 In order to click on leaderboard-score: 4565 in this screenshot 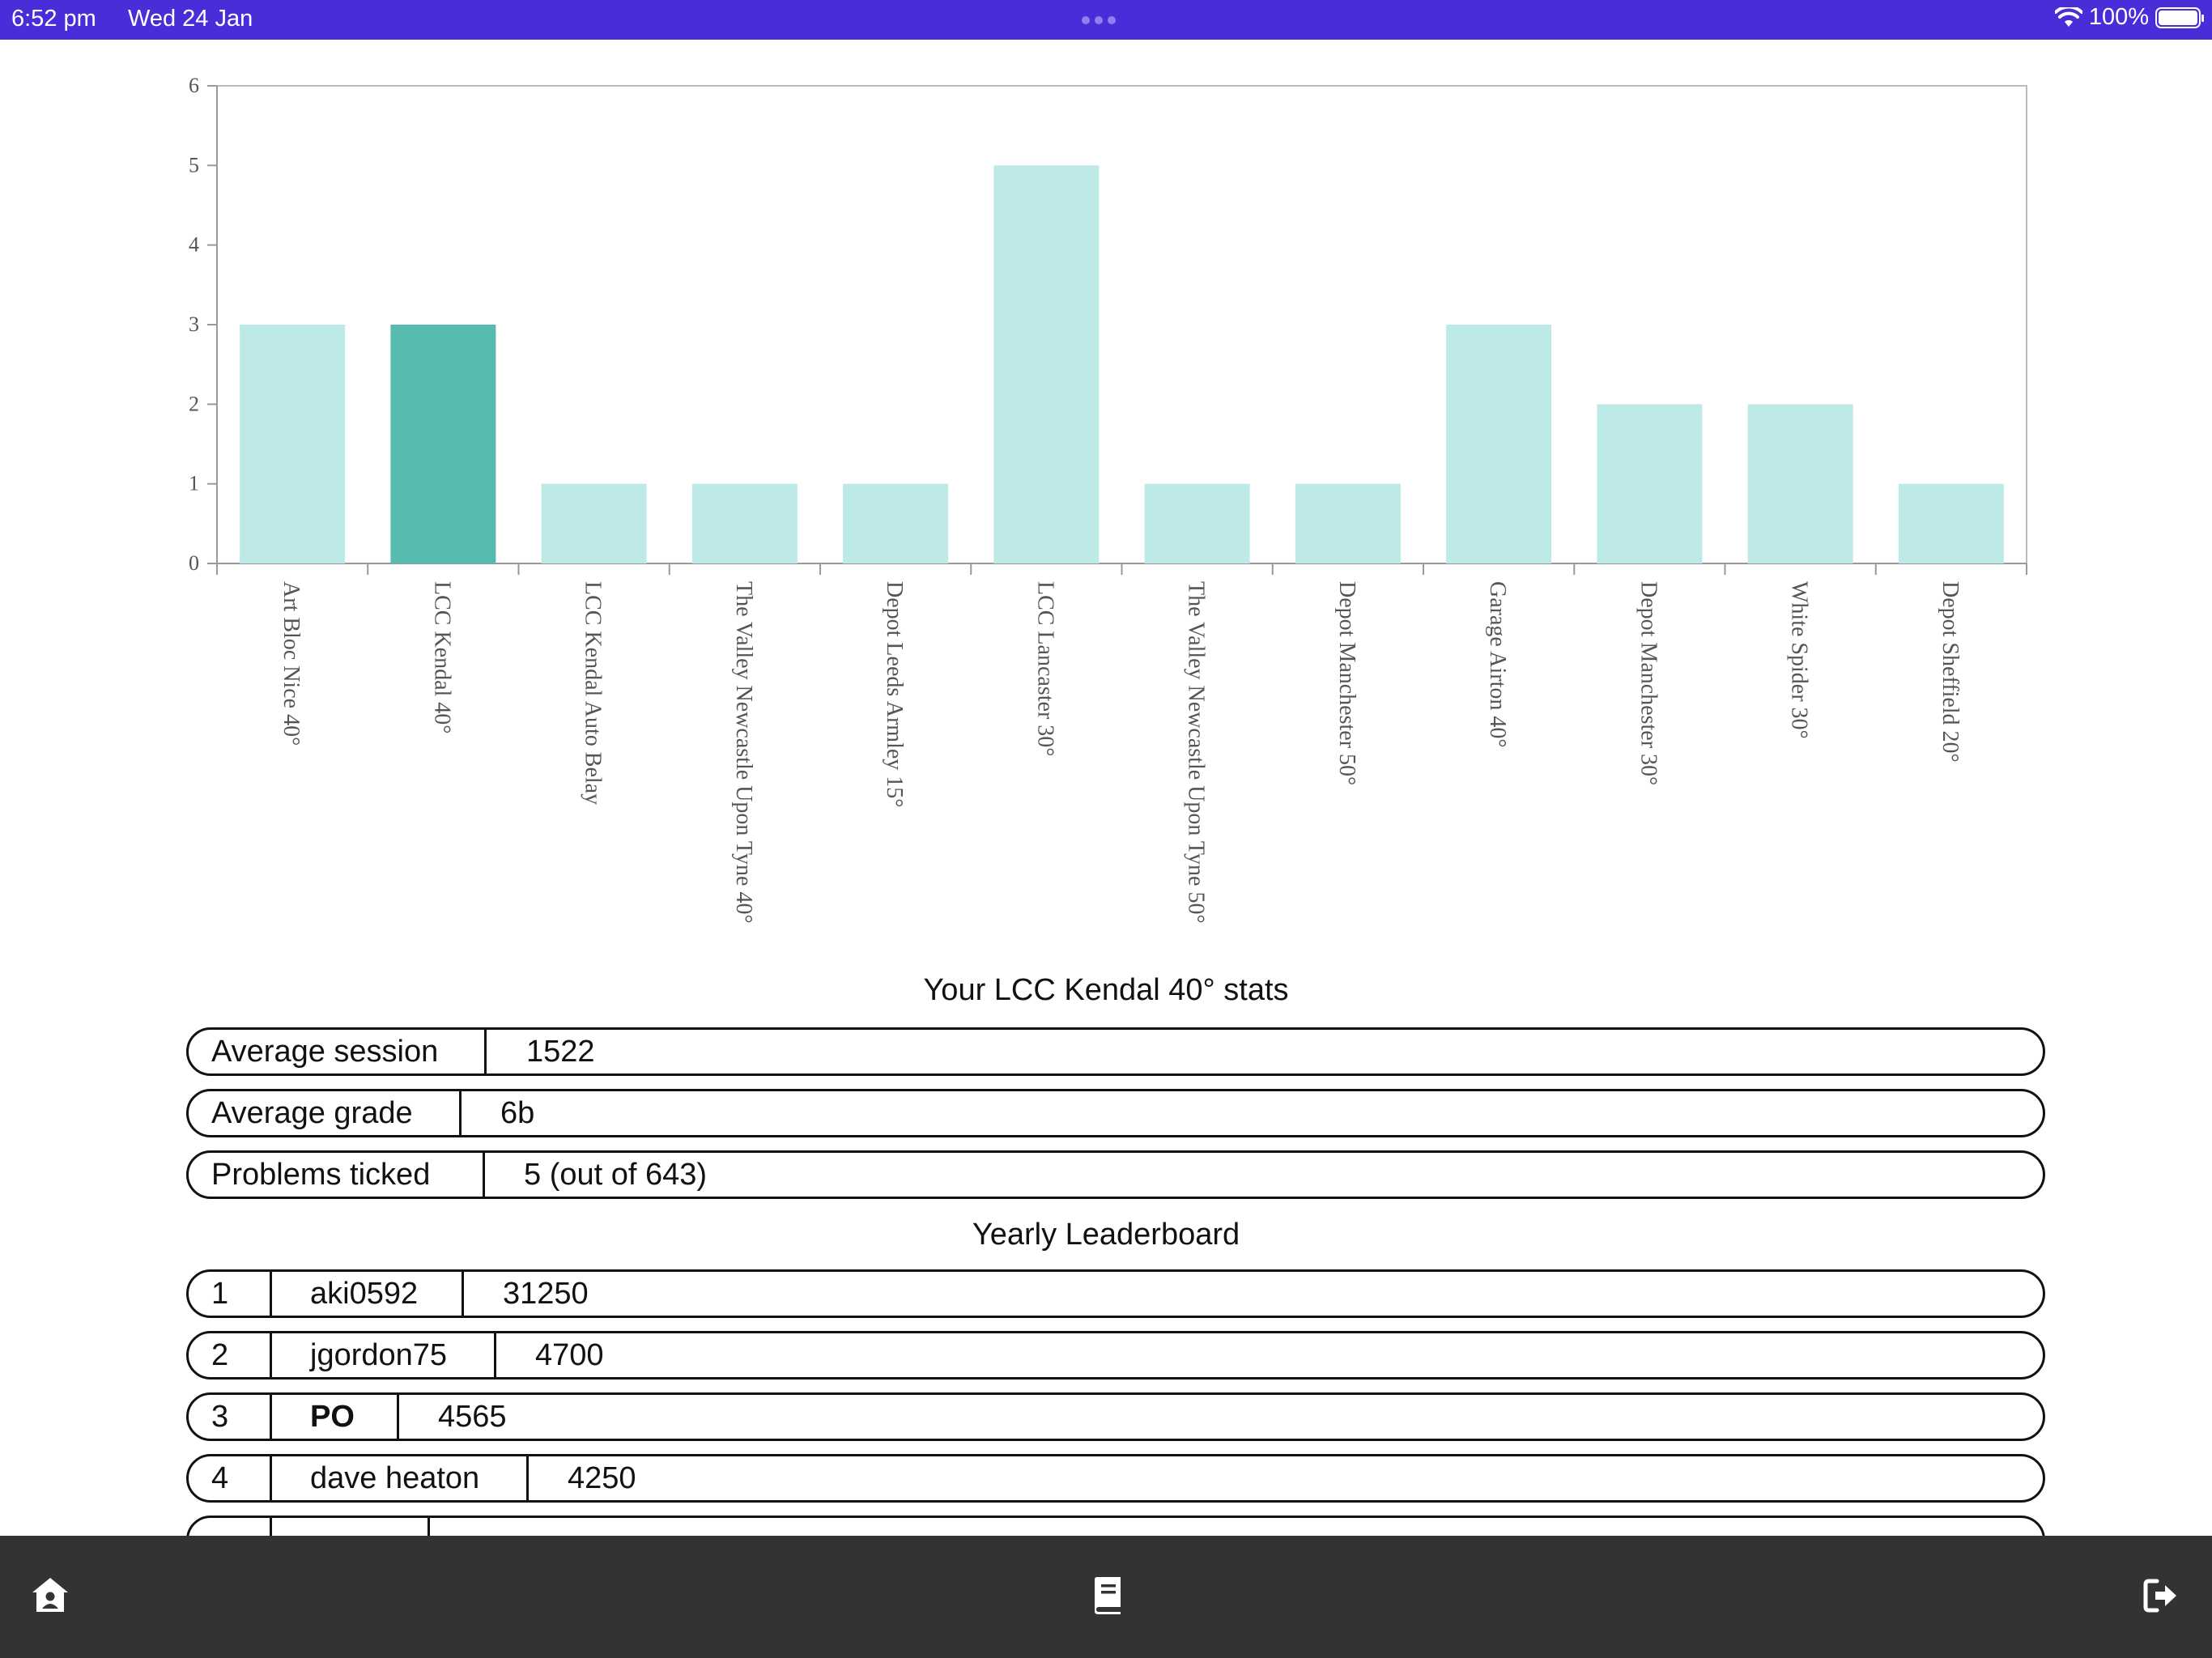, I will do `click(472, 1417)`.